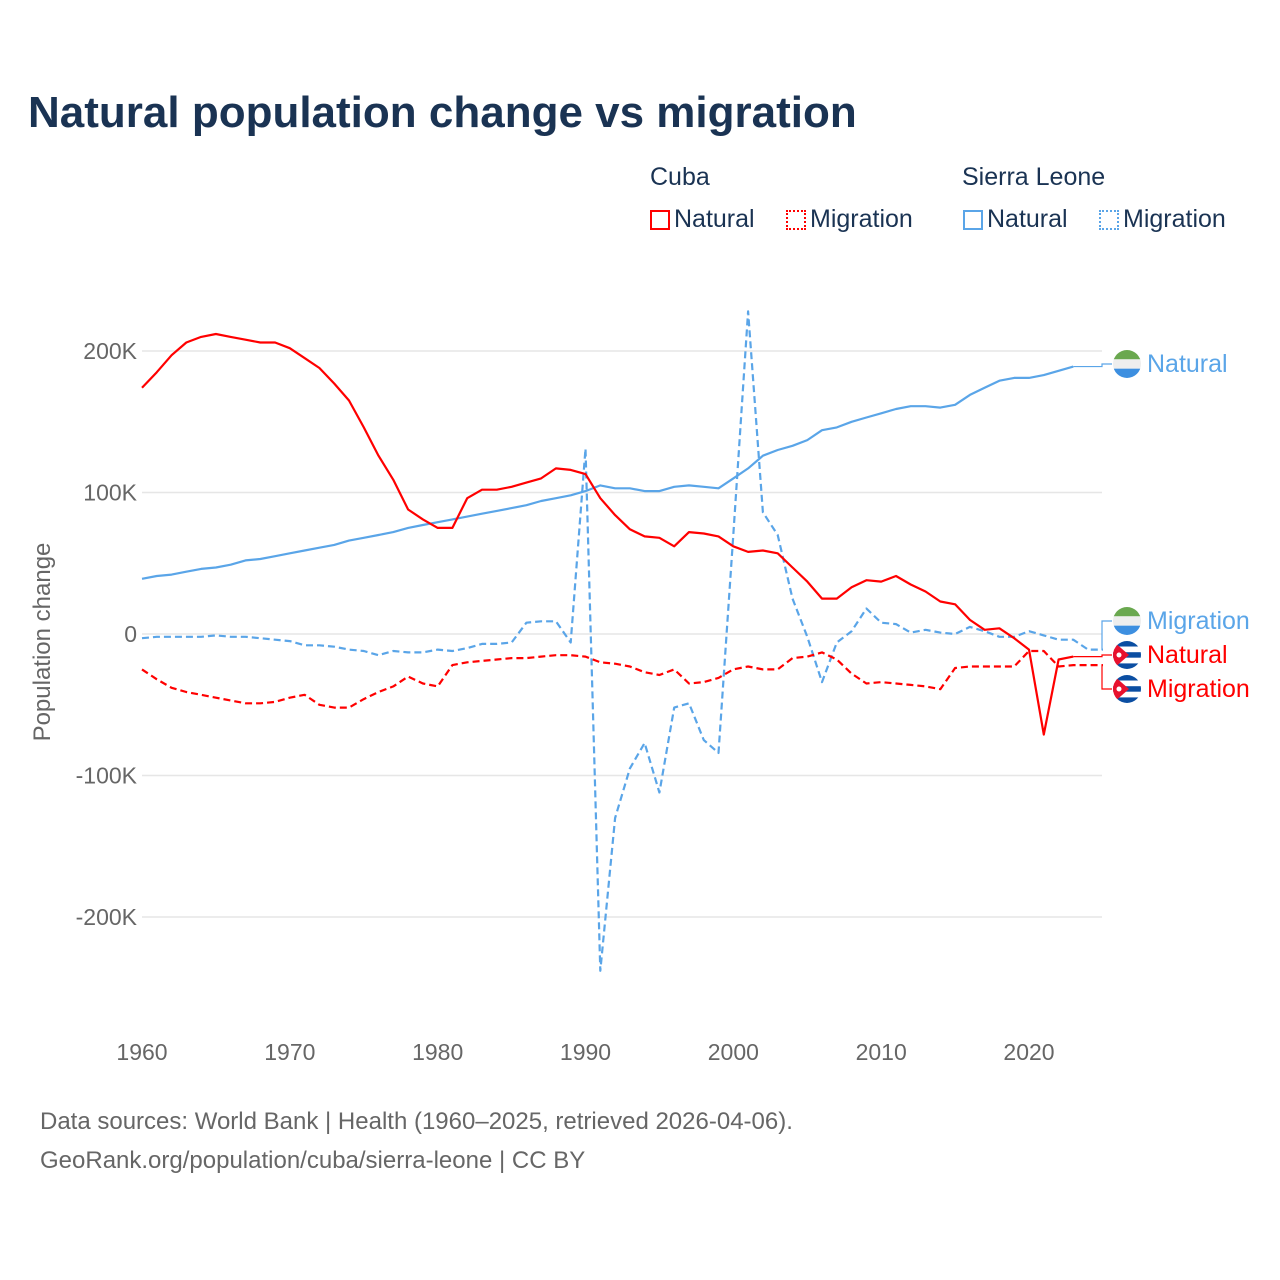  Describe the element at coordinates (1187, 655) in the screenshot. I see `end-label-cuba-natural: Natural` at that location.